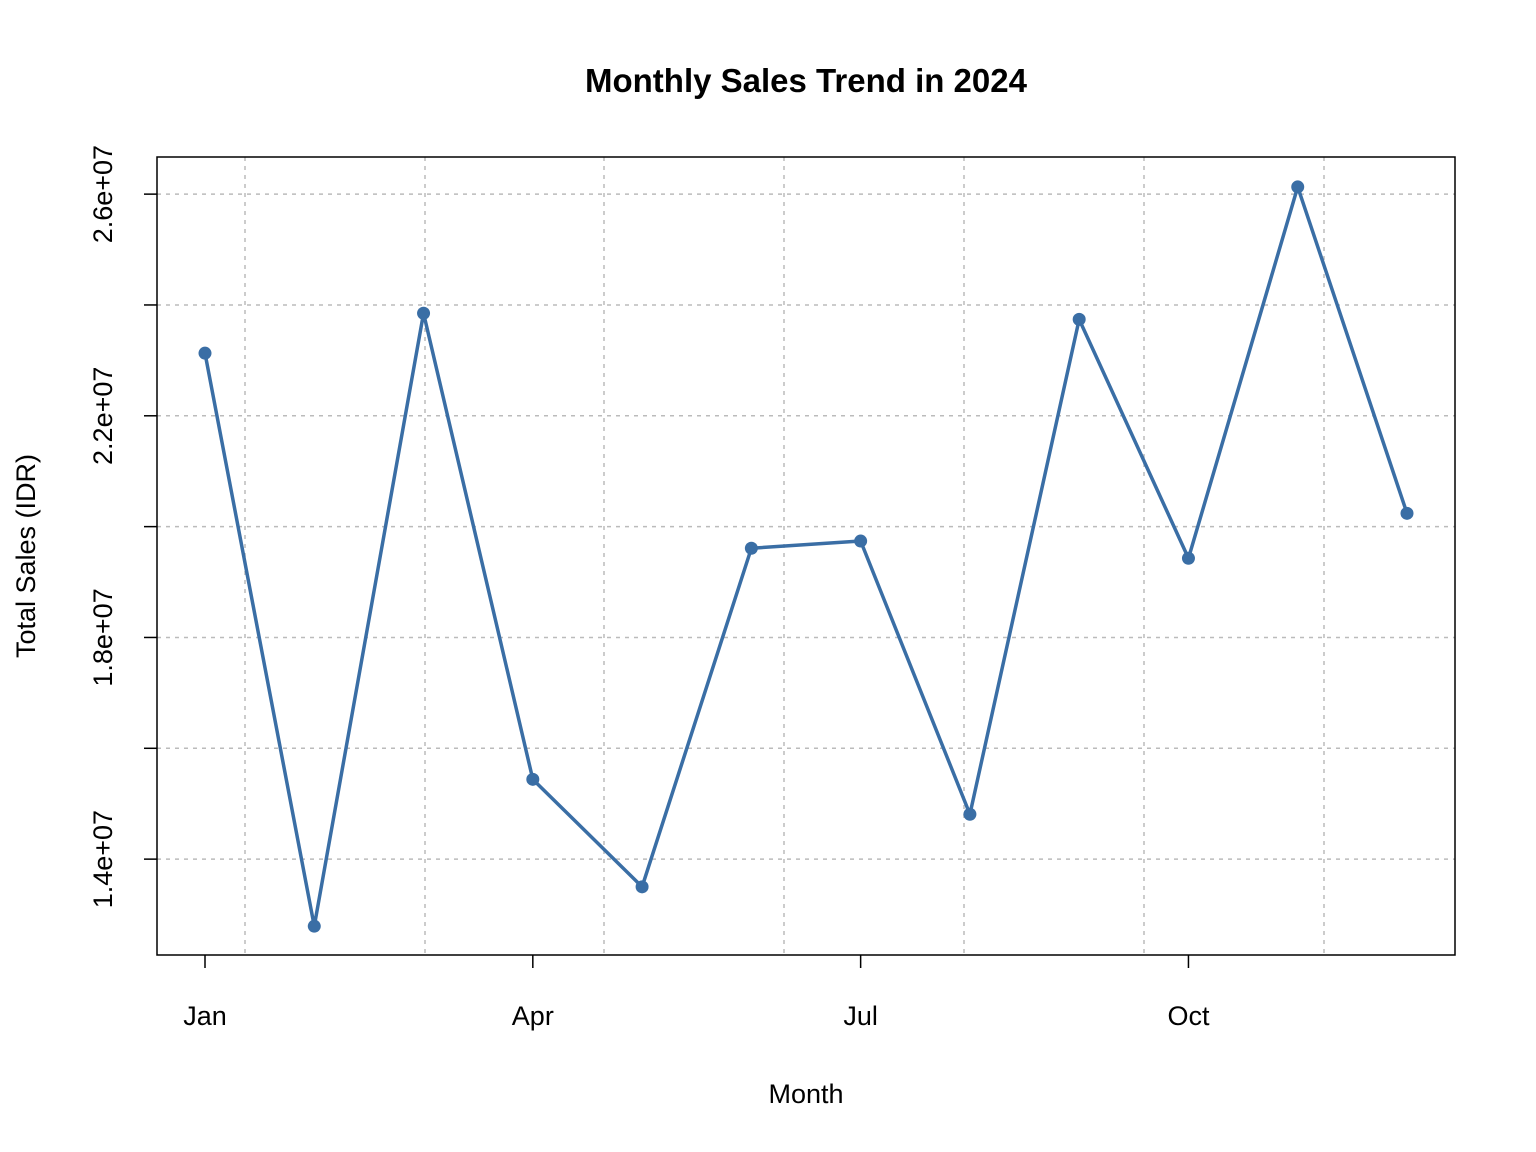 The height and width of the screenshot is (1152, 1536). I want to click on y-tick-label: 1.8e+07, so click(103, 637).